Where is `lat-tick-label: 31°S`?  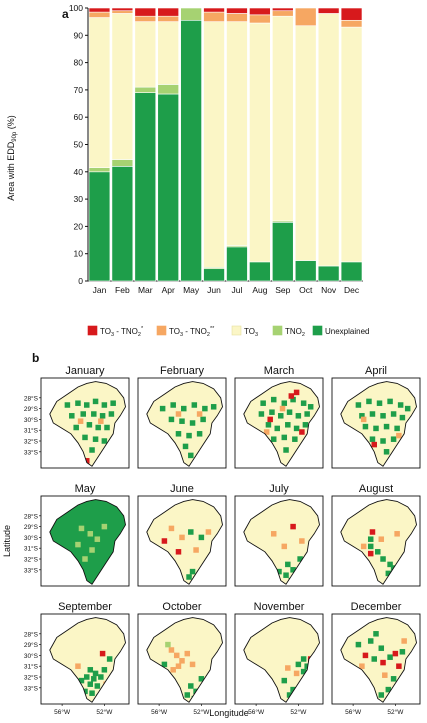 lat-tick-label: 31°S is located at coordinates (31, 667).